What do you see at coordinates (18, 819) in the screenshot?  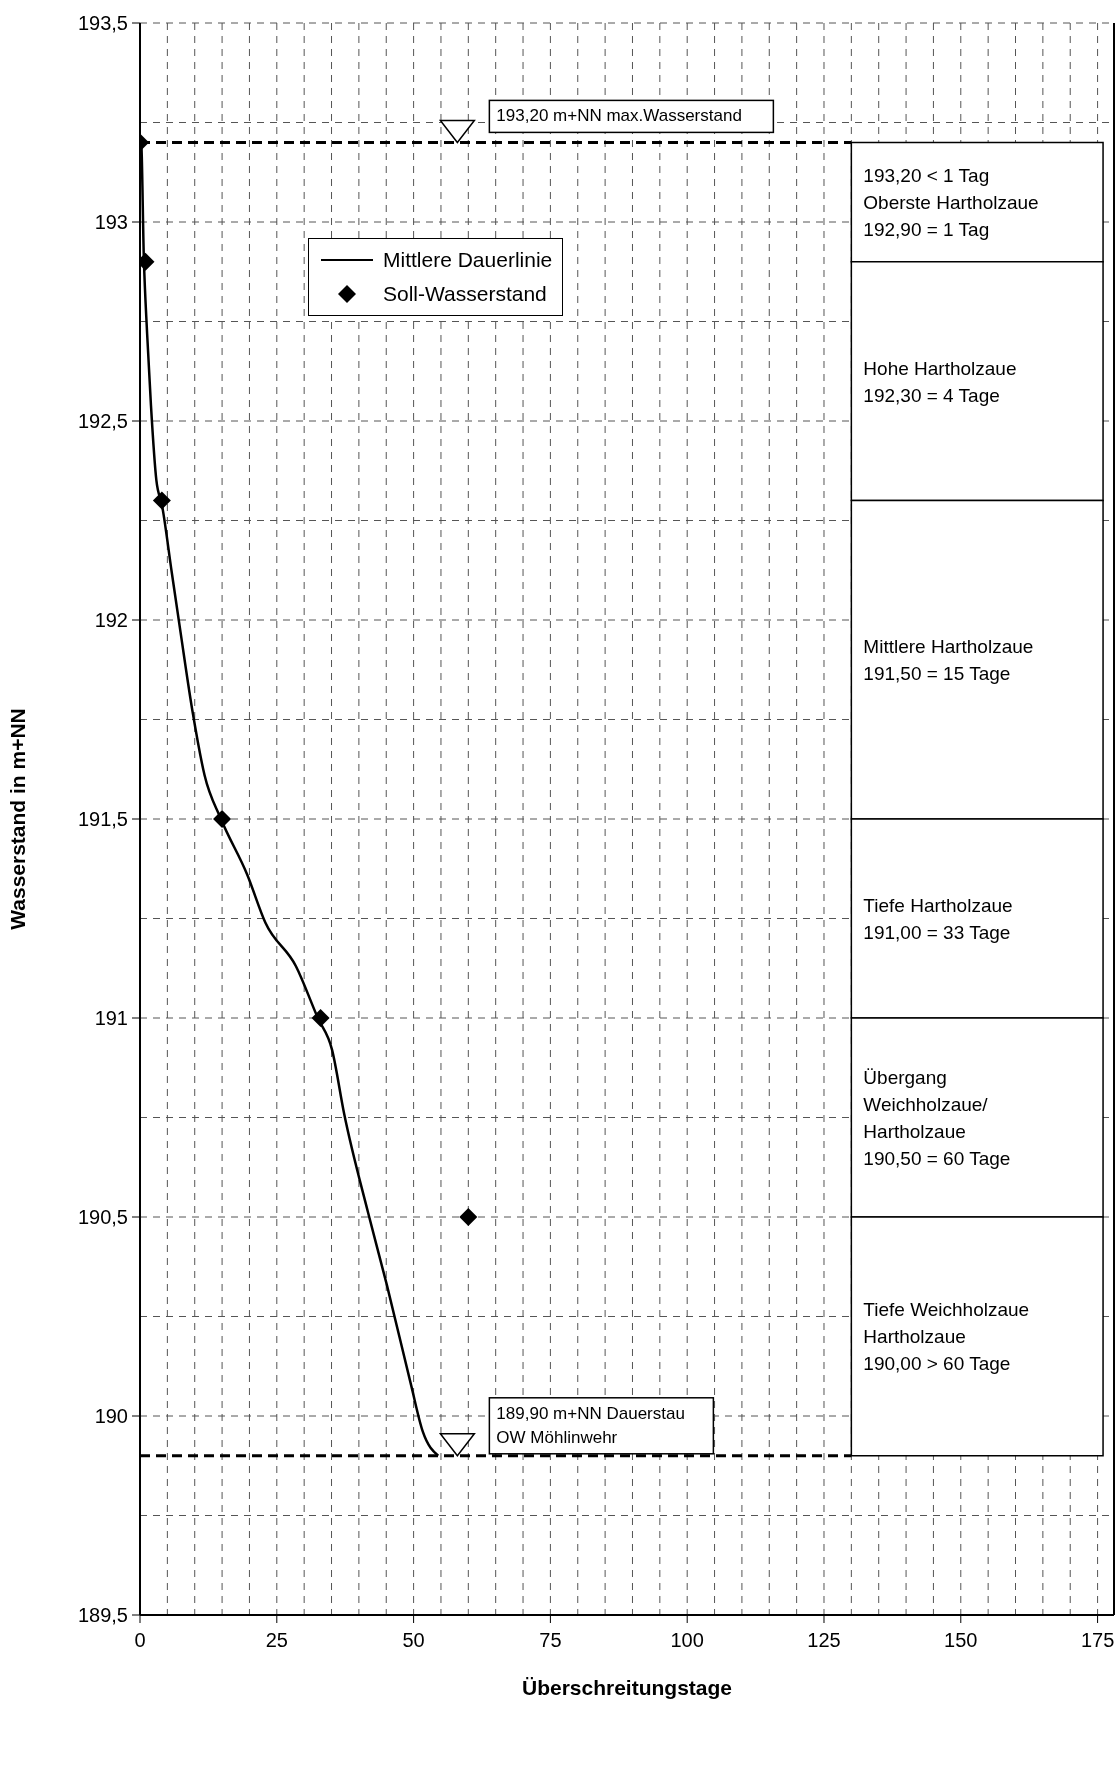 I see `y-axis-title: Wasserstand in m+NN` at bounding box center [18, 819].